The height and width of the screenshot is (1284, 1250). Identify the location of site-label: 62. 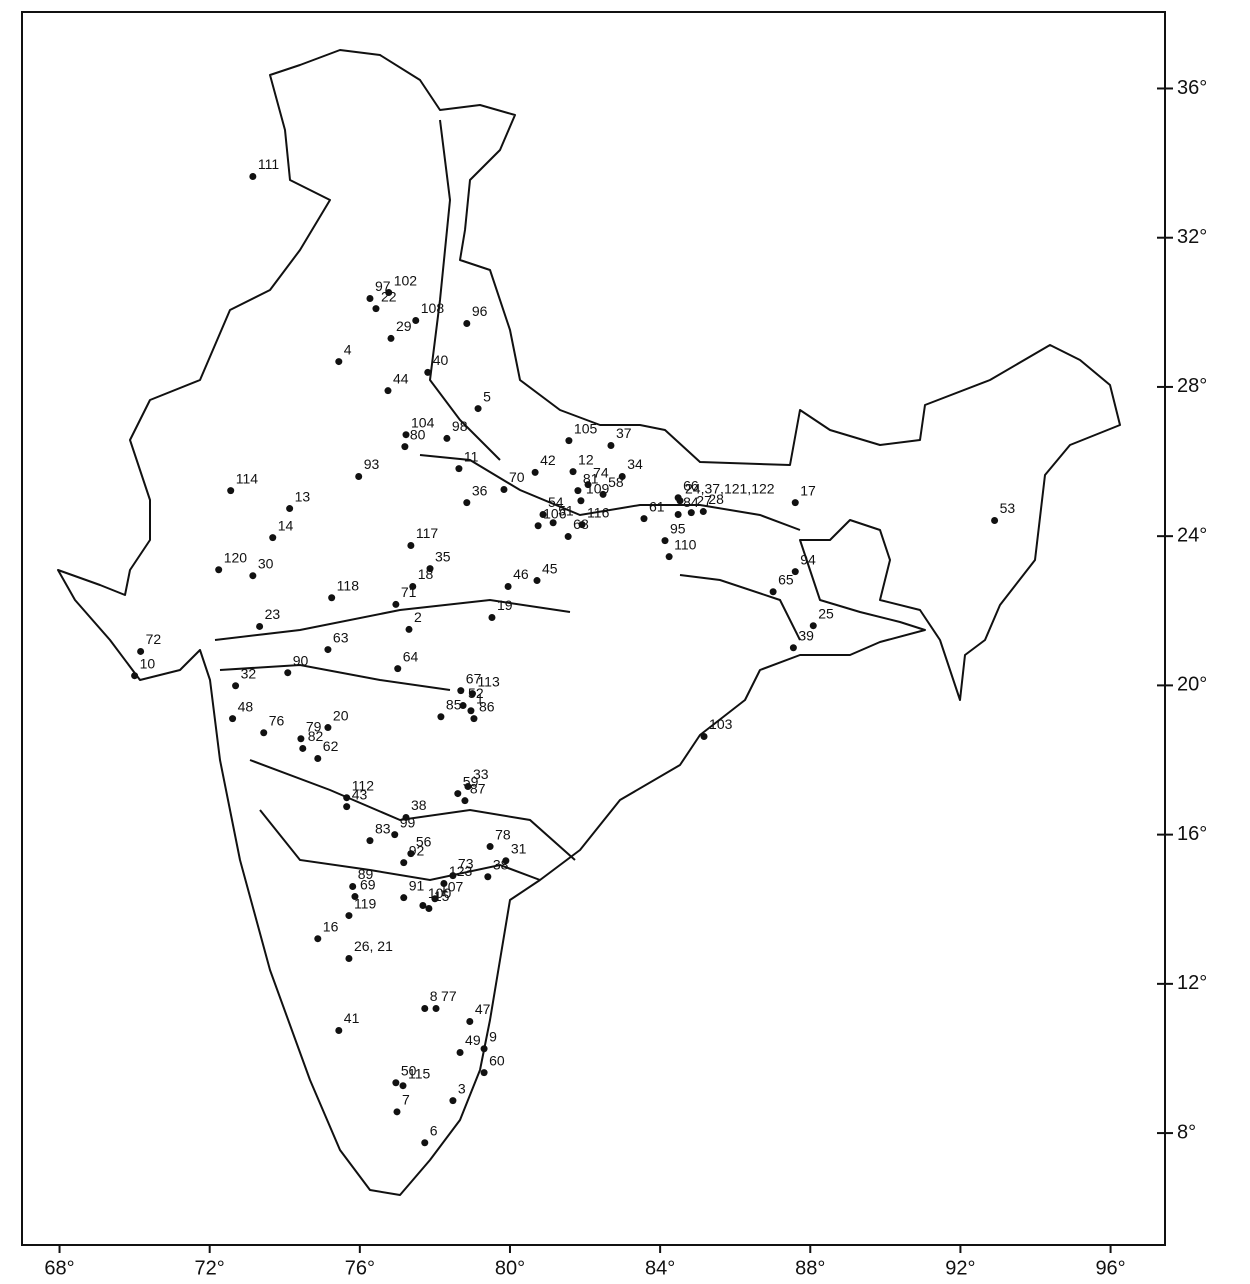
(331, 746).